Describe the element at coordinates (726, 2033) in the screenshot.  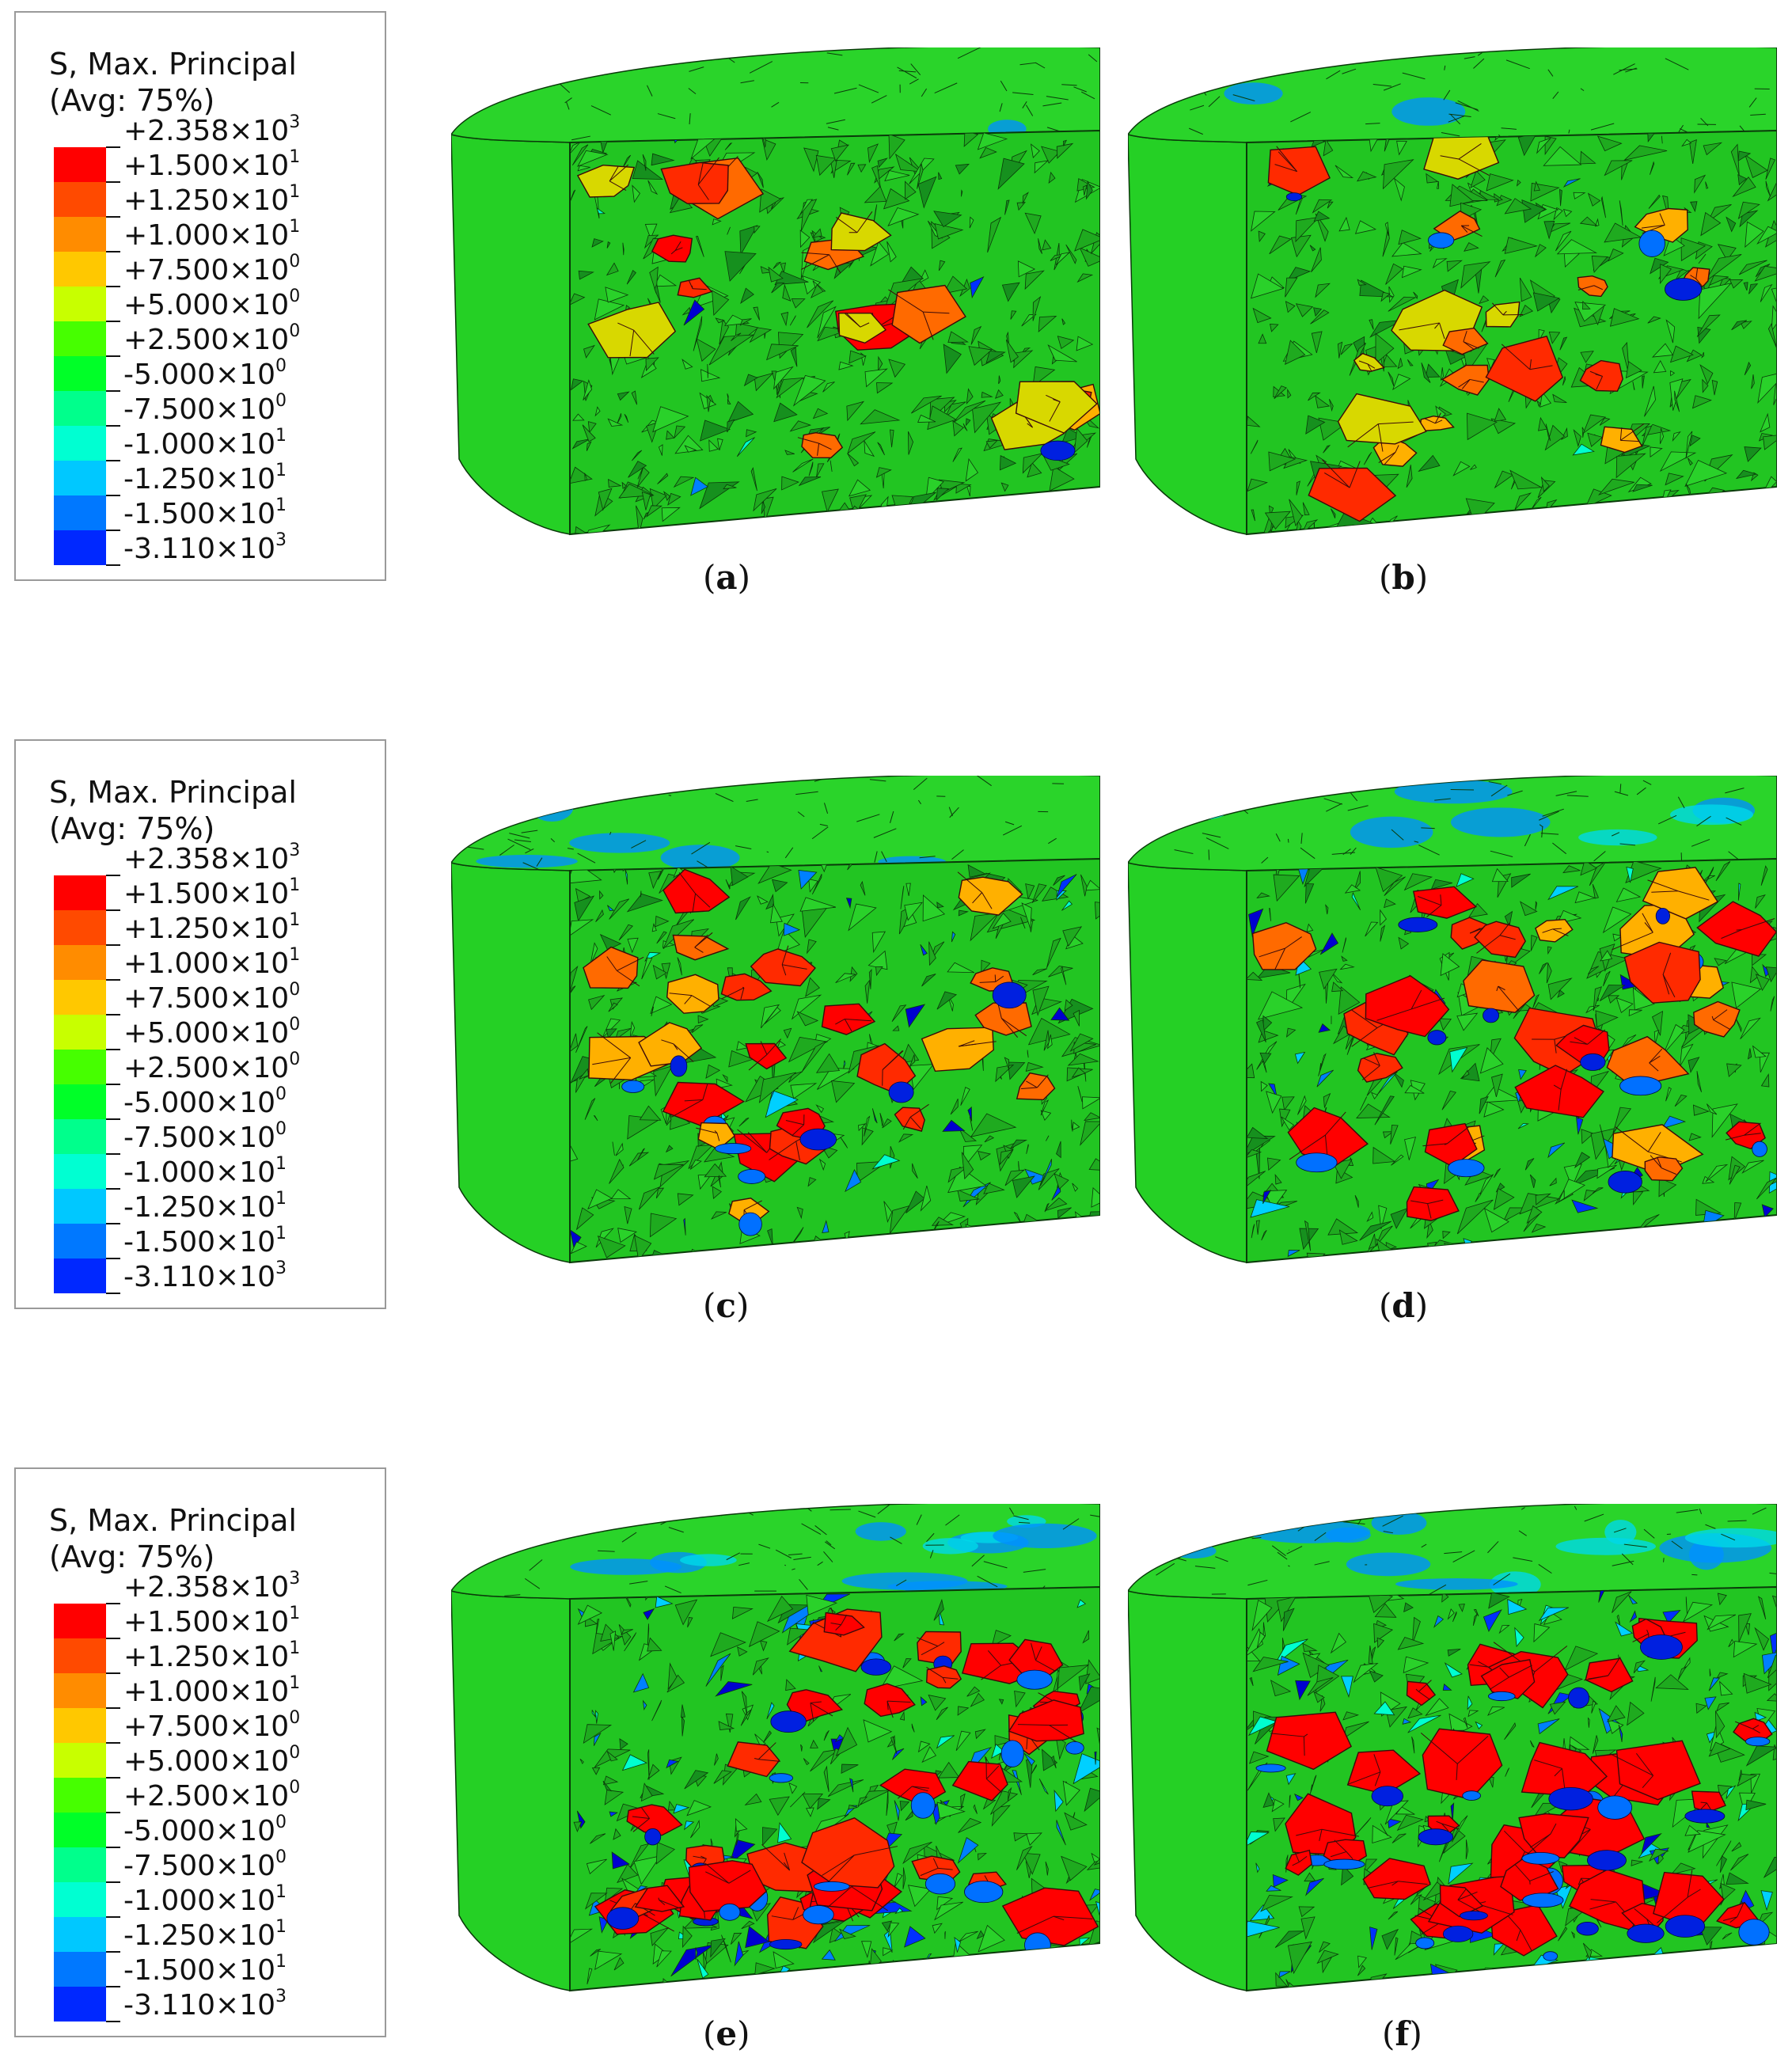
I see `caption-e: (e)` at that location.